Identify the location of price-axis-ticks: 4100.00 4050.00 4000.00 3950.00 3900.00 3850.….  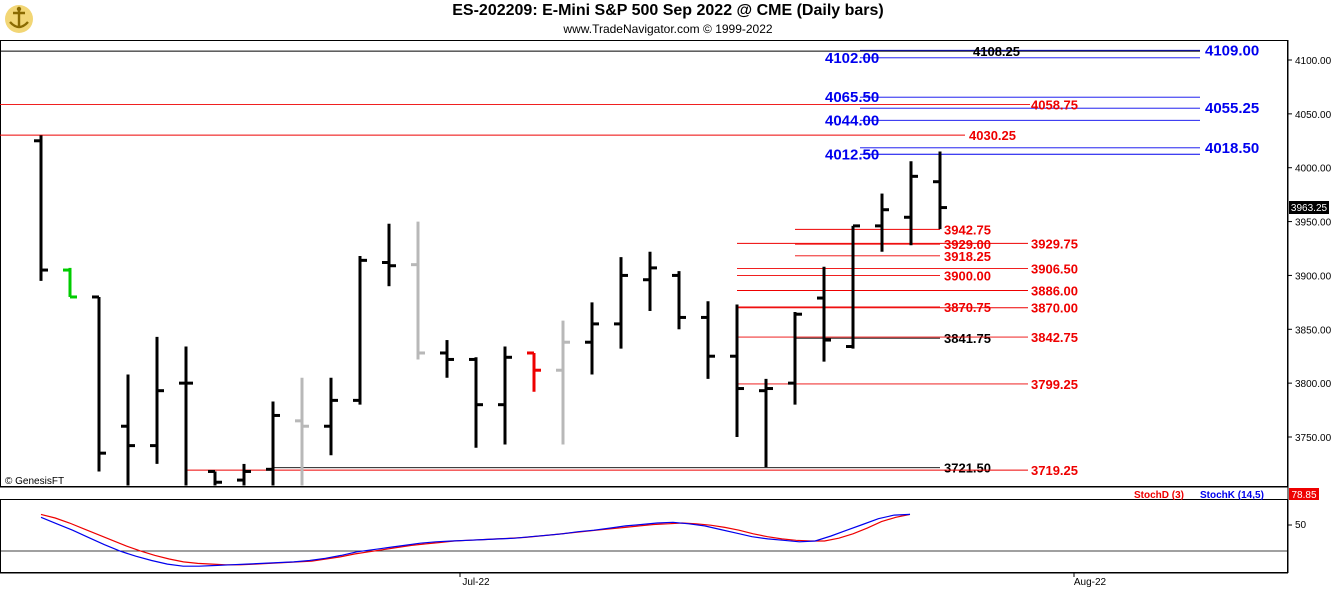
(1310, 250).